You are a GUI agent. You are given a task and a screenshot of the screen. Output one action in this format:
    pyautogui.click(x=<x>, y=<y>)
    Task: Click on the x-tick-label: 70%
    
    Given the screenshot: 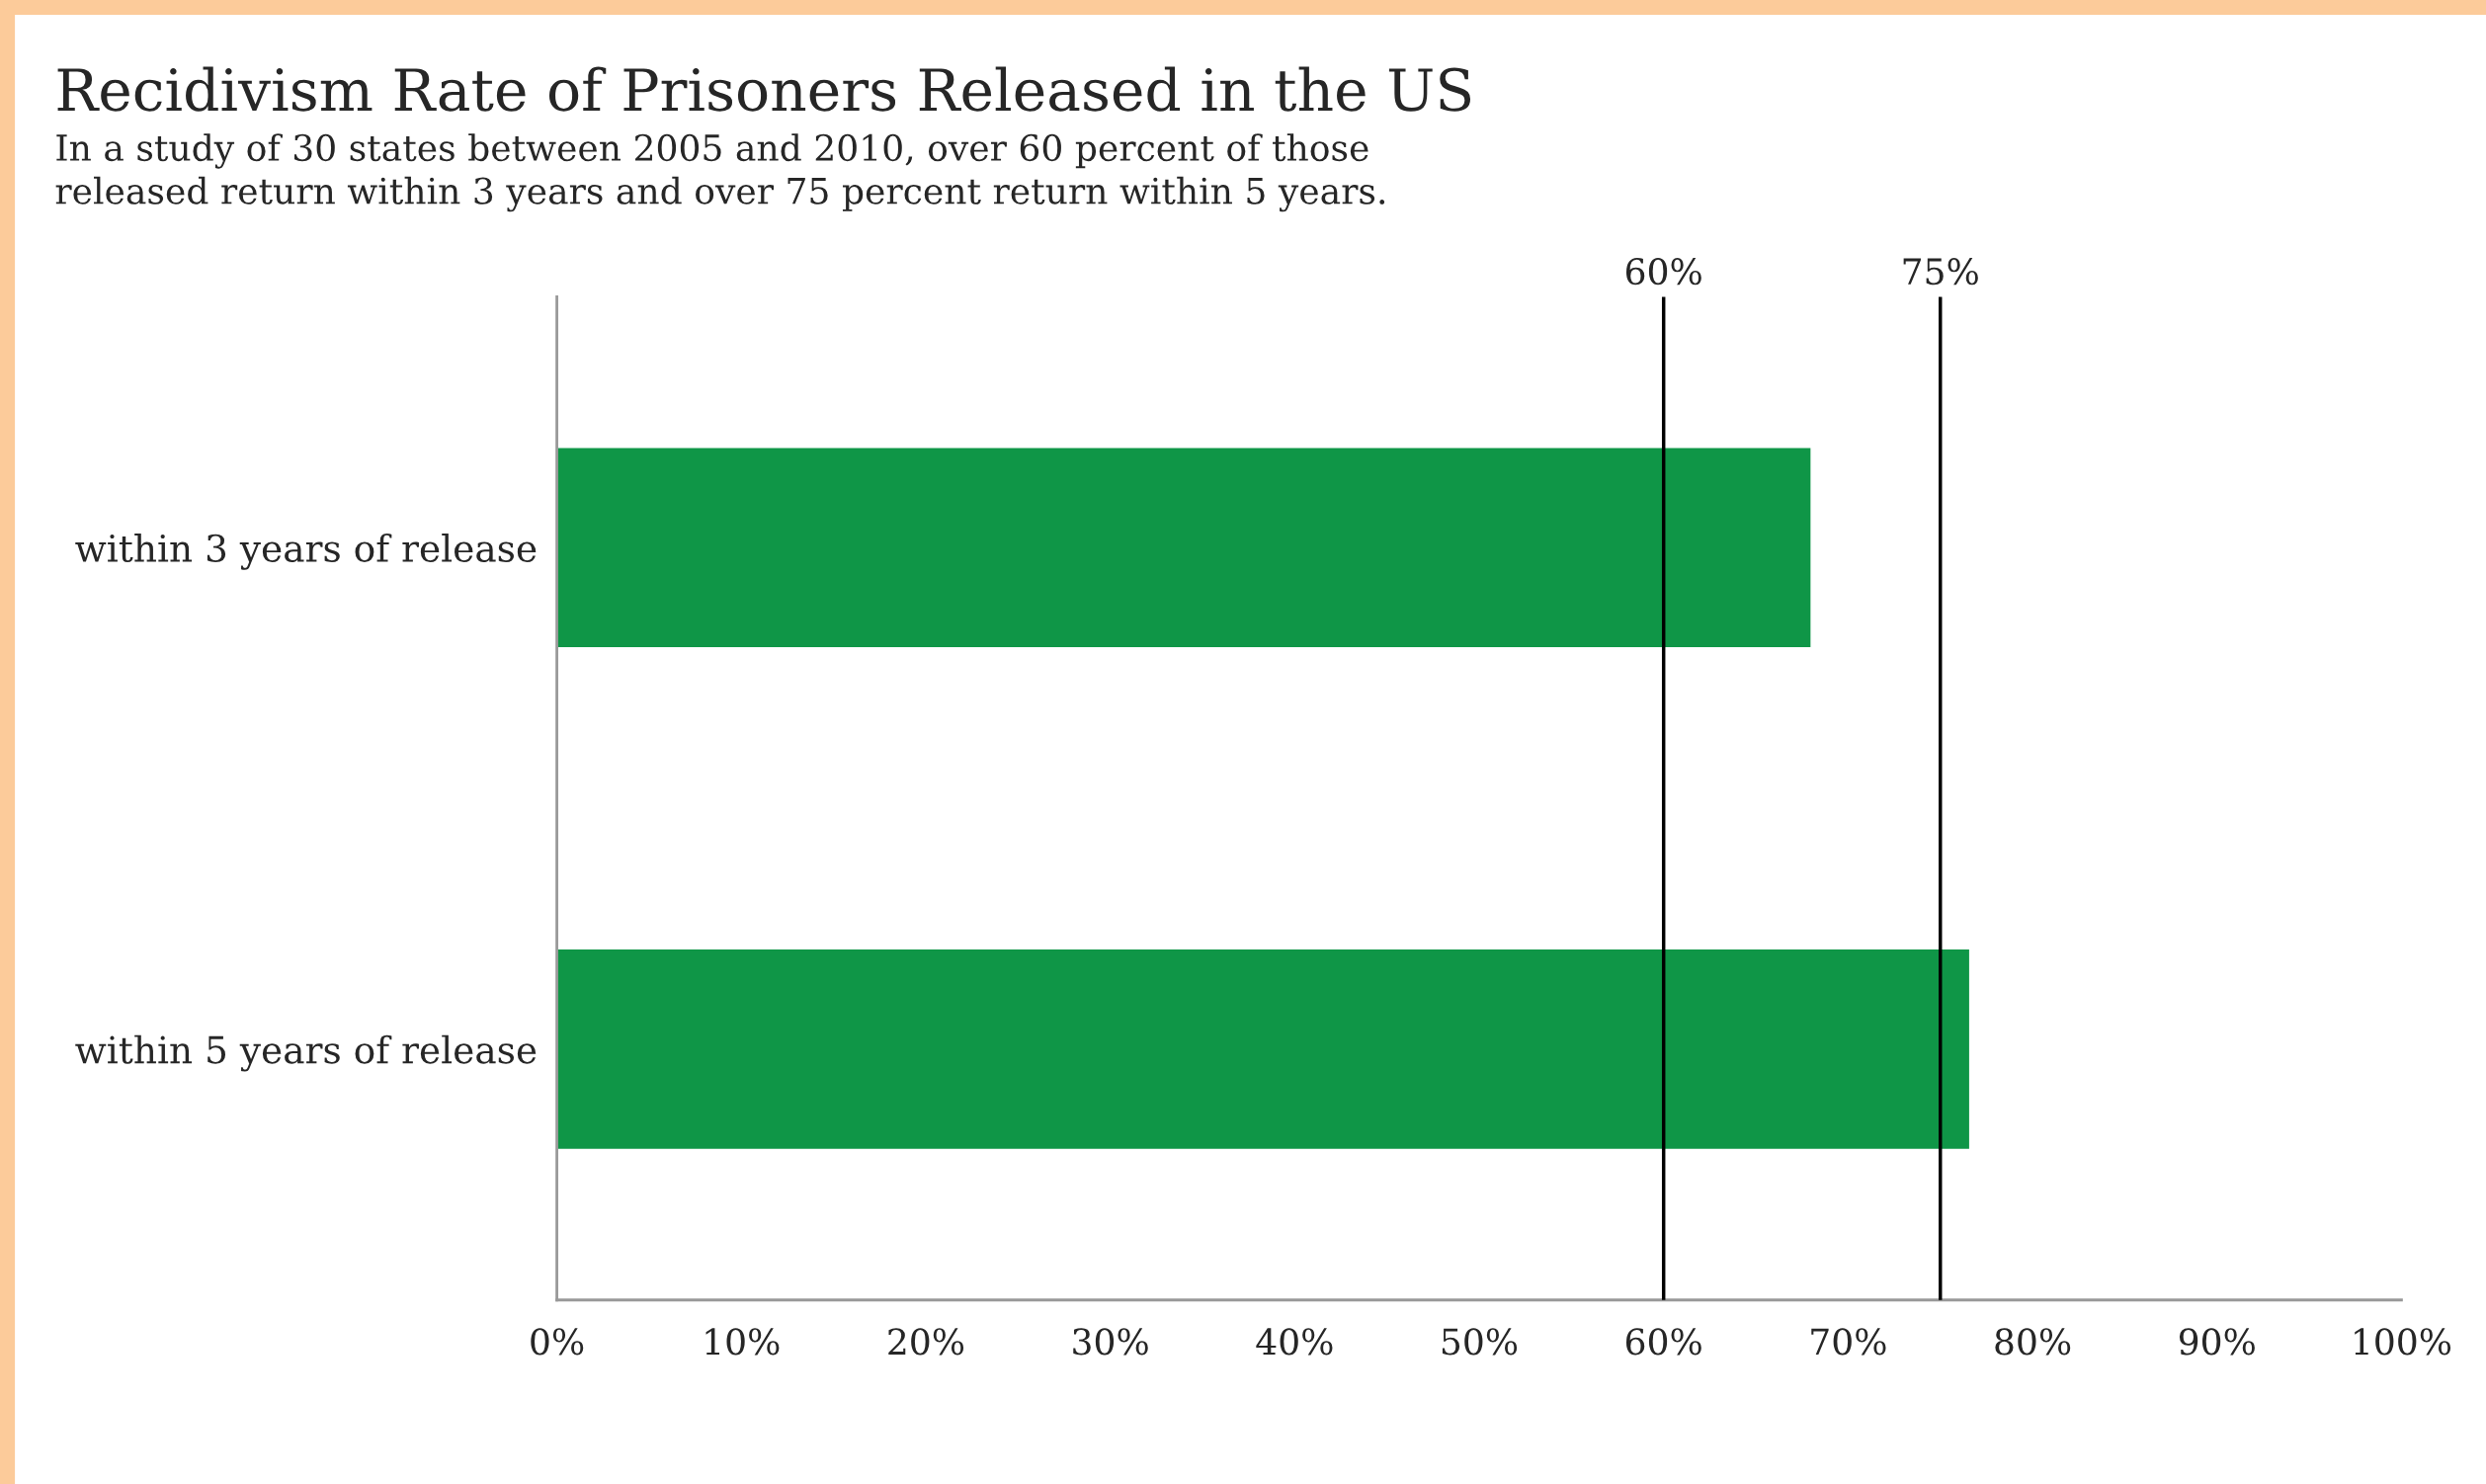 What is the action you would take?
    pyautogui.click(x=1848, y=1342)
    